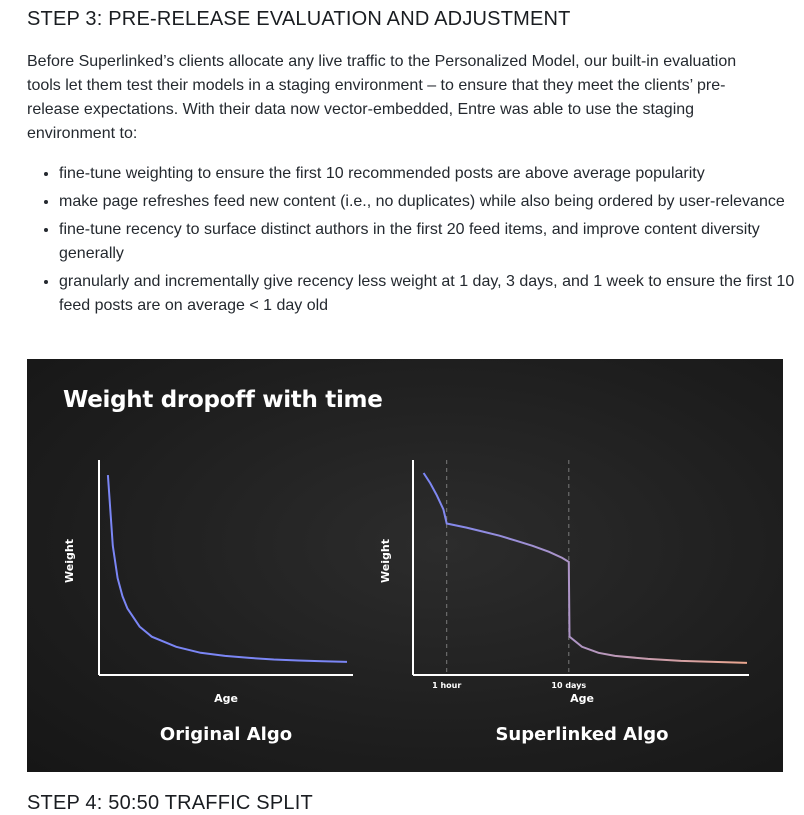 The width and height of the screenshot is (804, 815). I want to click on chart-caption: Superlinked Algo, so click(581, 734).